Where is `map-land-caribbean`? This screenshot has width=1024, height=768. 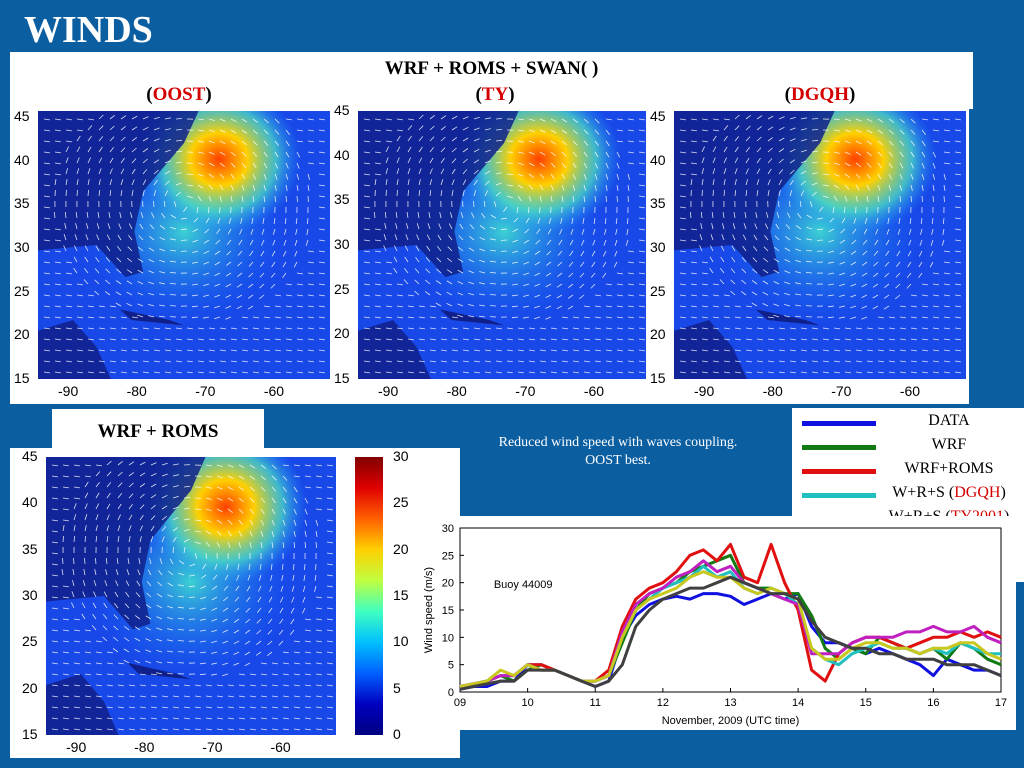 map-land-caribbean is located at coordinates (471, 317).